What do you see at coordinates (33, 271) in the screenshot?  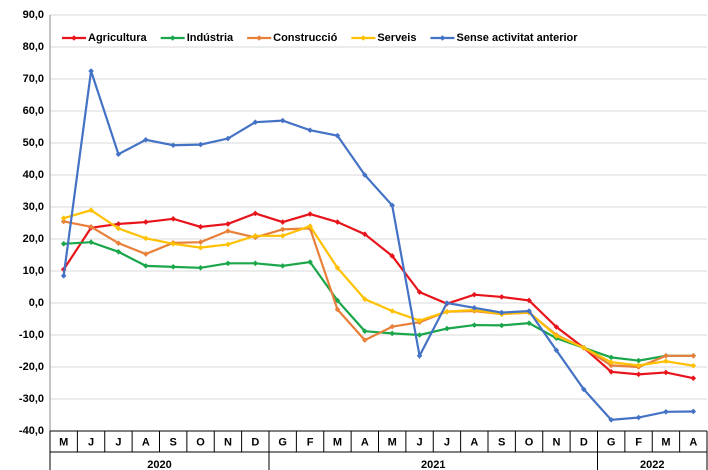 I see `y-tick-label: 10,0` at bounding box center [33, 271].